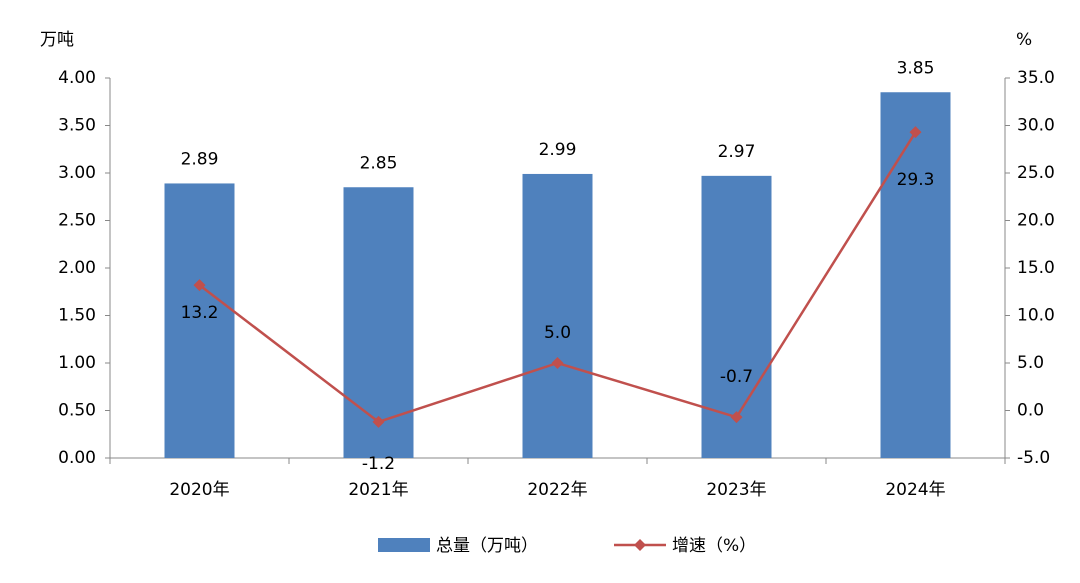  What do you see at coordinates (736, 490) in the screenshot?
I see `x-tick-label: 2023年` at bounding box center [736, 490].